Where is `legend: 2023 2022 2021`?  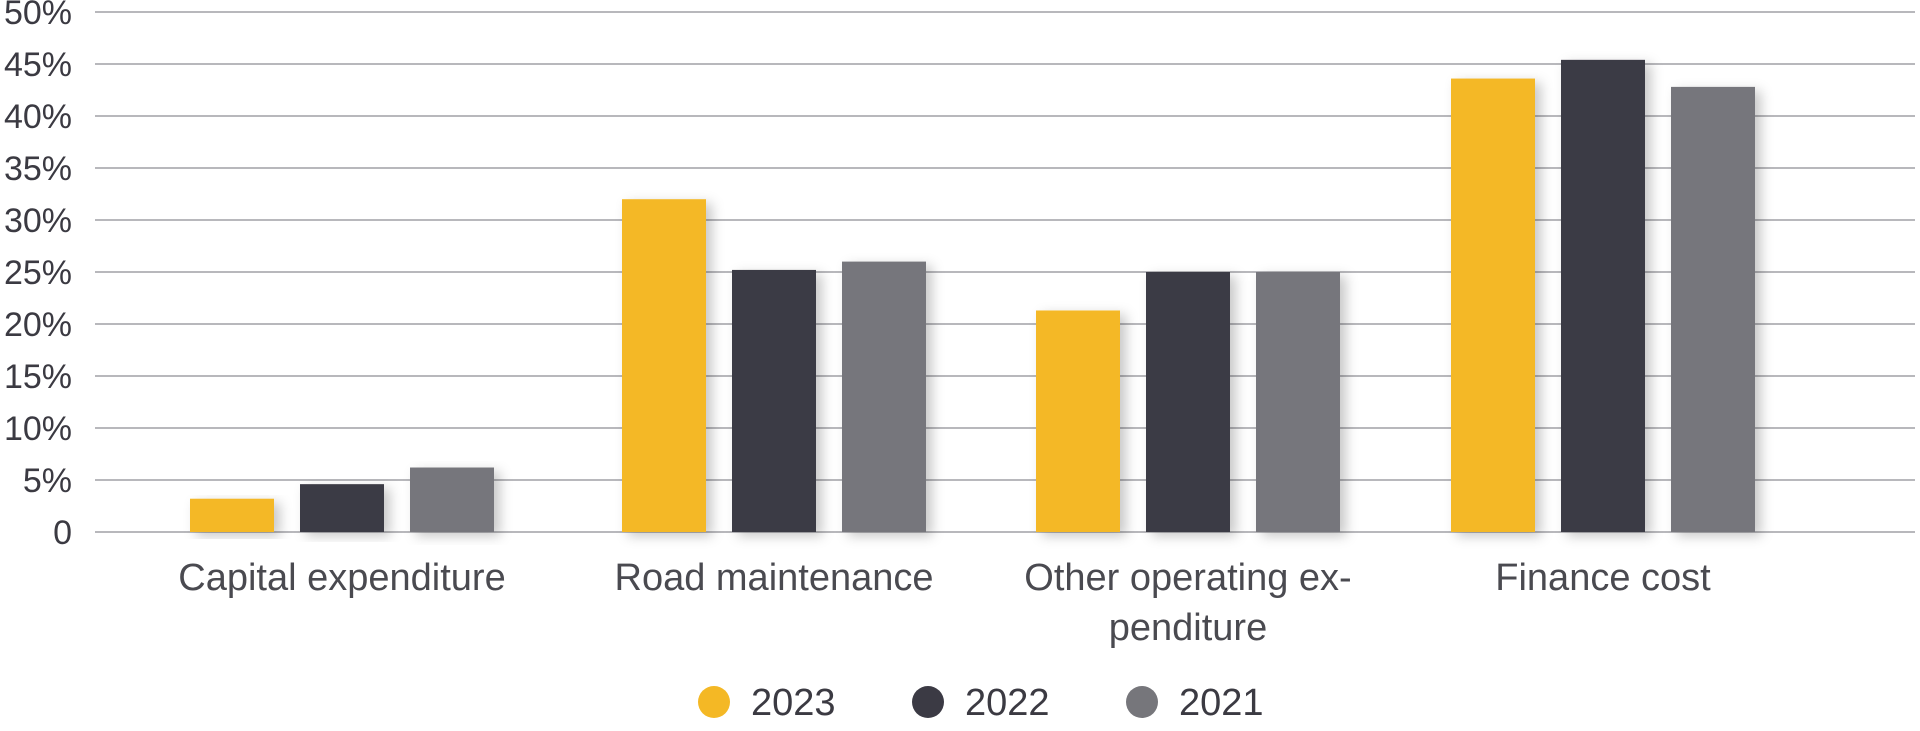
legend: 2023 2022 2021 is located at coordinates (981, 703).